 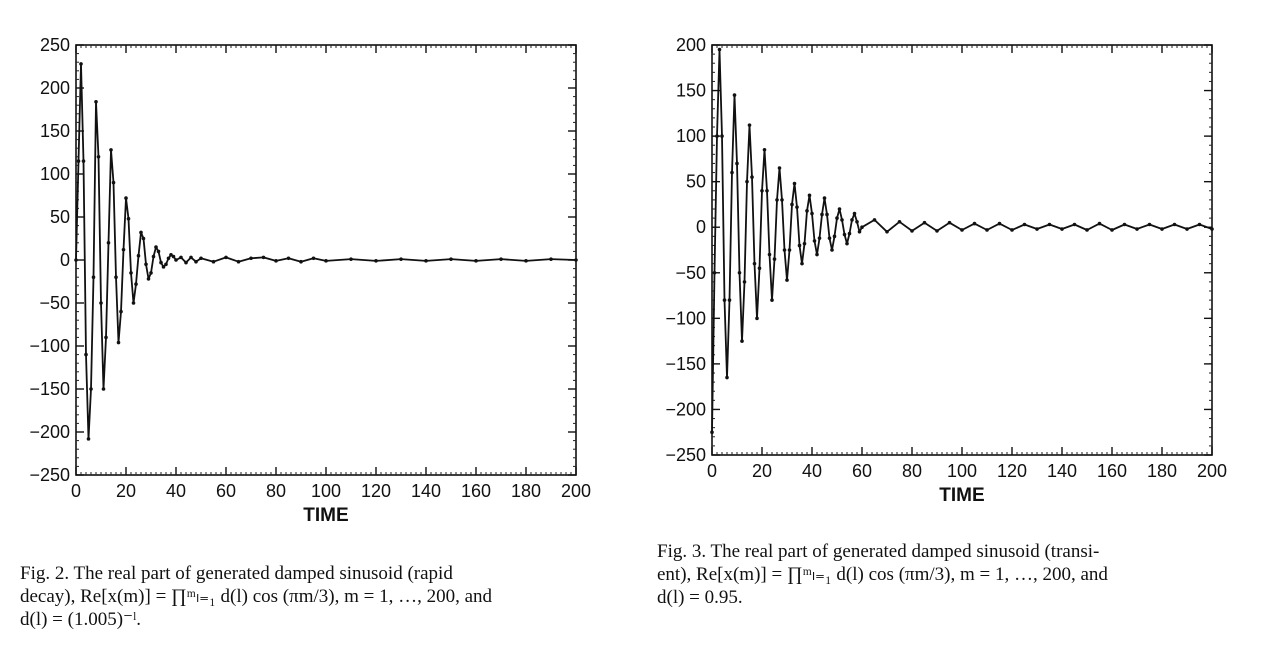 I want to click on fig2-y-tick-label: −200, so click(x=49, y=432).